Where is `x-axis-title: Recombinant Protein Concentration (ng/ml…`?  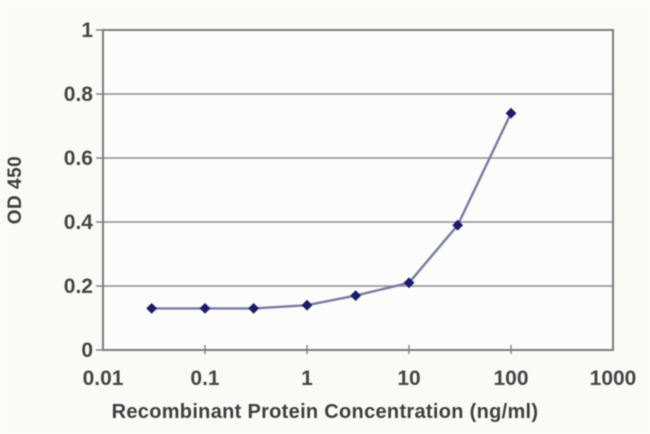
x-axis-title: Recombinant Protein Concentration (ng/ml… is located at coordinates (325, 412).